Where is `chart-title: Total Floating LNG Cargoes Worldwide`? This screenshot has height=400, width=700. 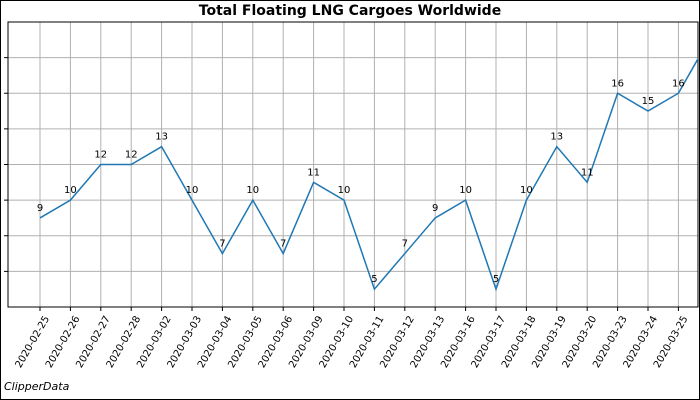 chart-title: Total Floating LNG Cargoes Worldwide is located at coordinates (350, 11).